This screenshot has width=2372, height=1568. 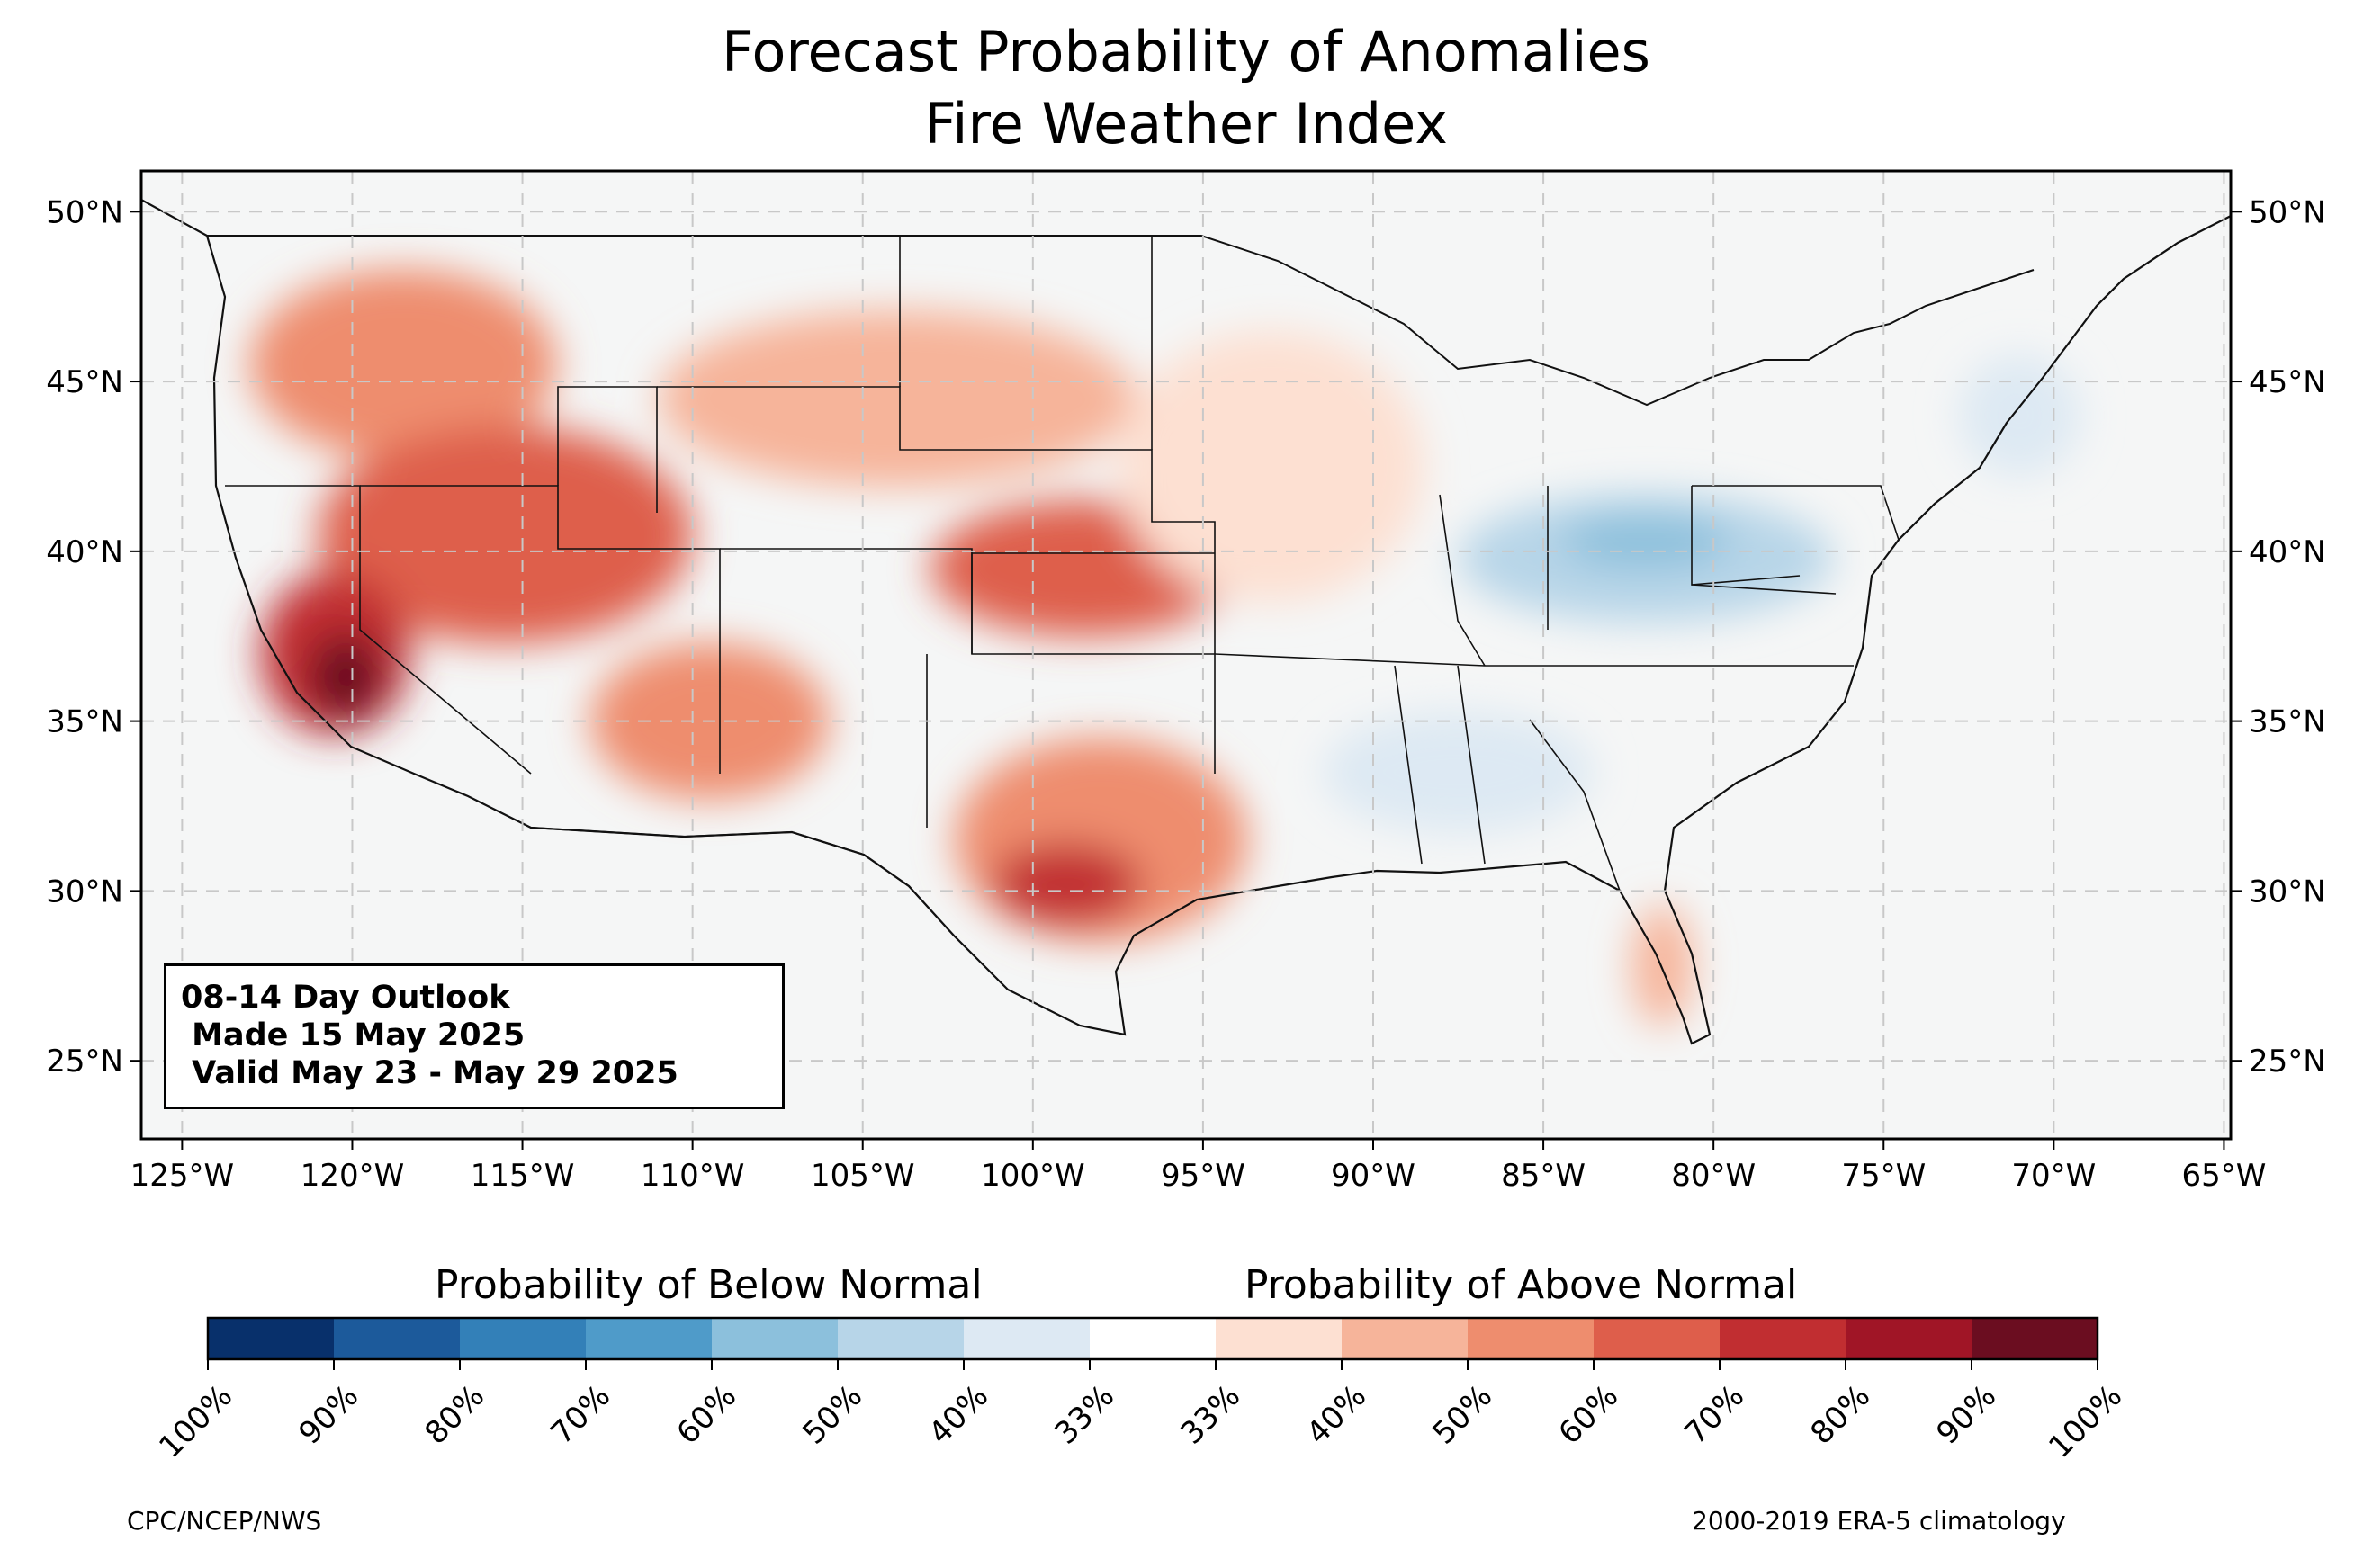 What do you see at coordinates (1186, 52) in the screenshot?
I see `map-title-line1: Forecast Probability of Anomalies` at bounding box center [1186, 52].